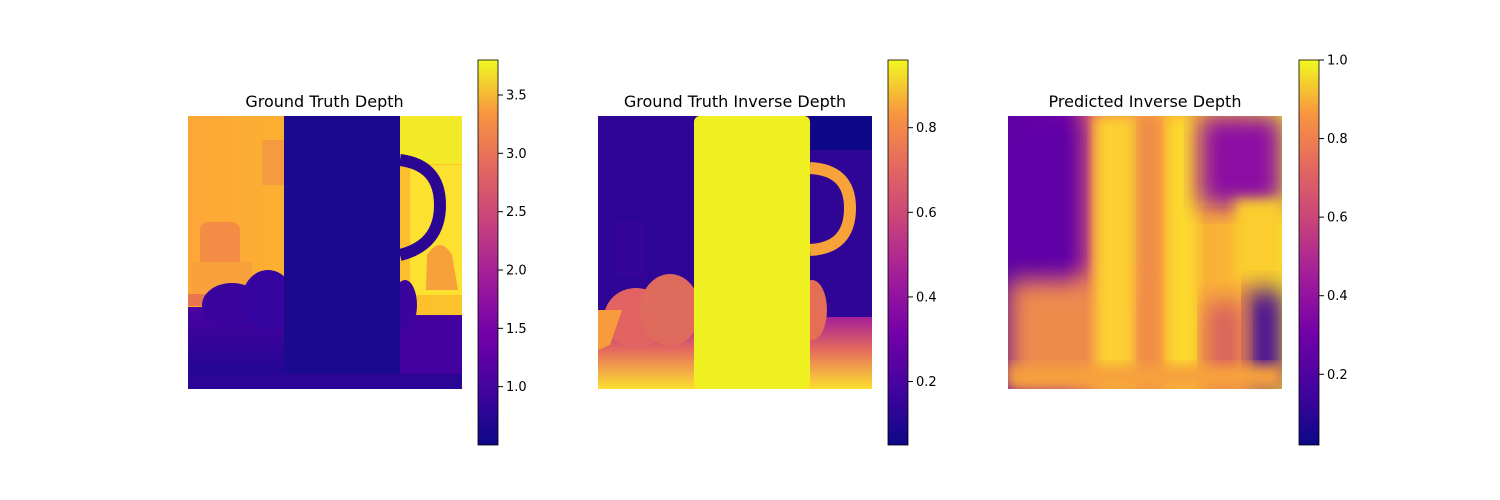 The height and width of the screenshot is (500, 1500). I want to click on panel-1-title: Ground Truth Depth, so click(324, 101).